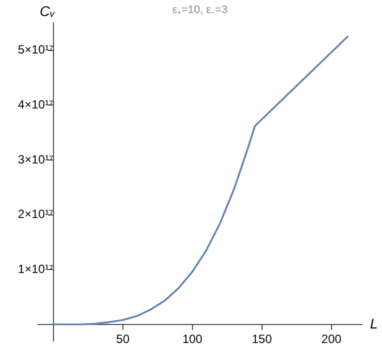 The image size is (382, 354). I want to click on chart-title: ε₊=10, ε₋=3, so click(200, 10).